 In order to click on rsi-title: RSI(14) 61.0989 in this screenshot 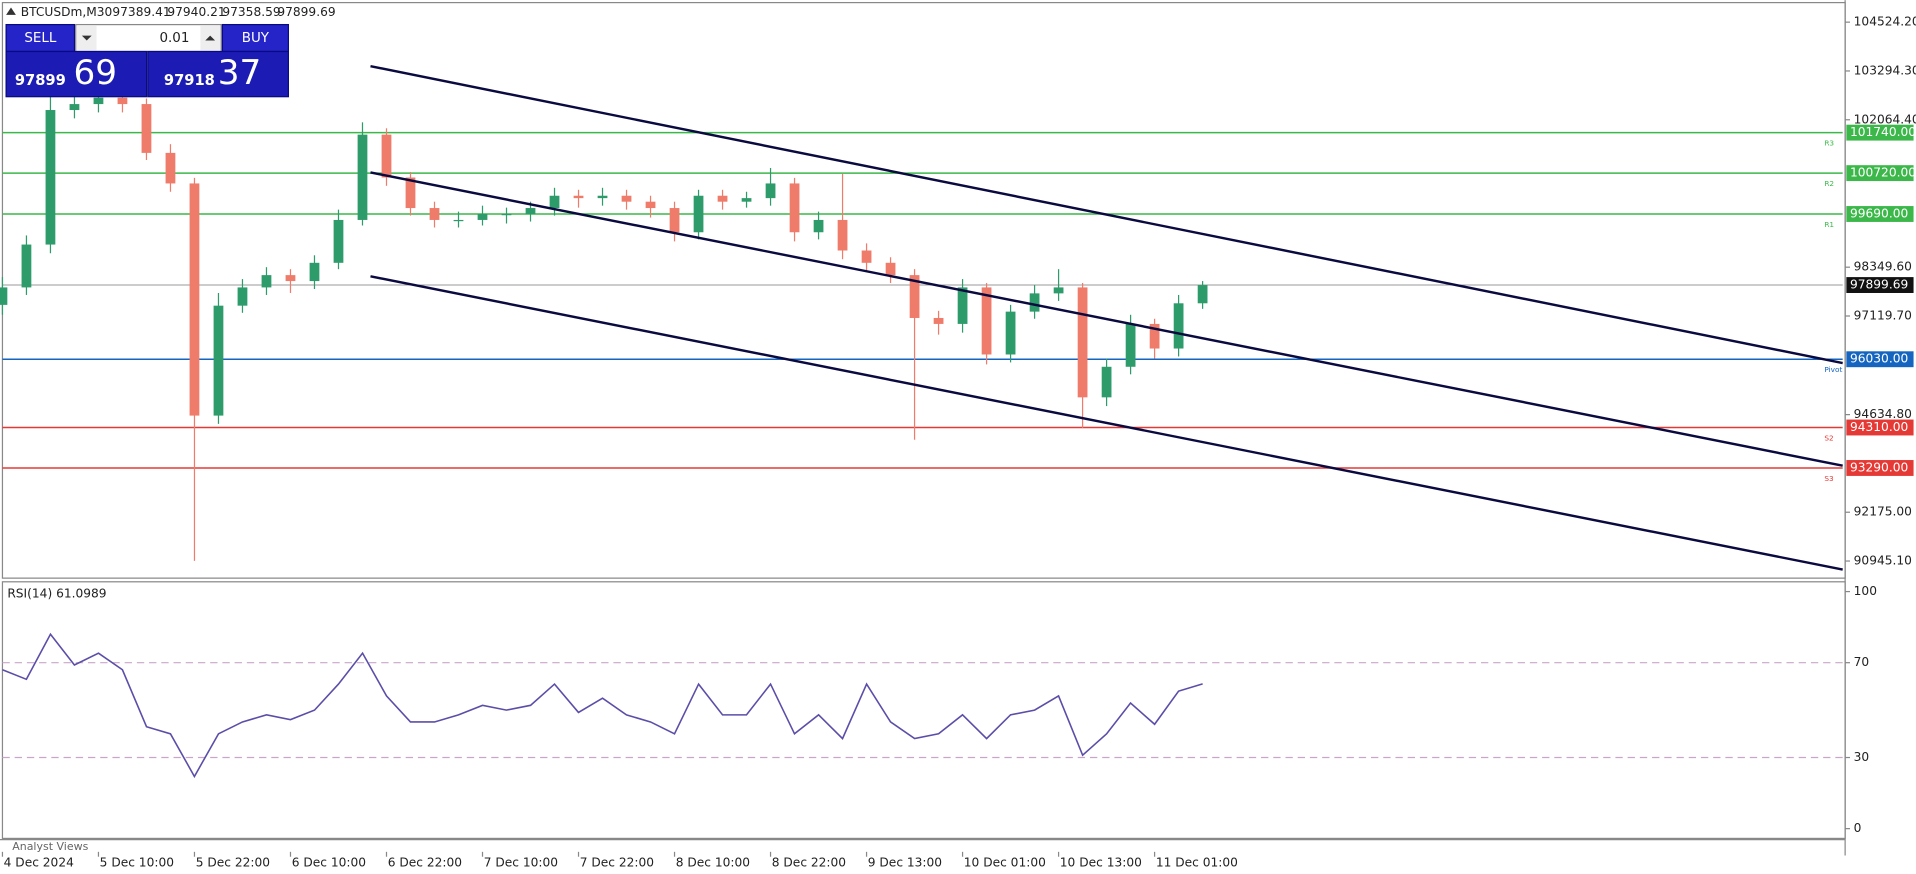, I will do `click(56, 594)`.